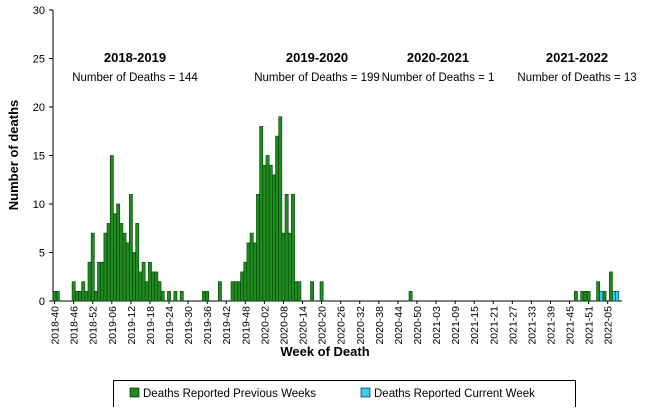 The height and width of the screenshot is (412, 652). Describe the element at coordinates (246, 325) in the screenshot. I see `x-tick-label: 2019-48` at that location.